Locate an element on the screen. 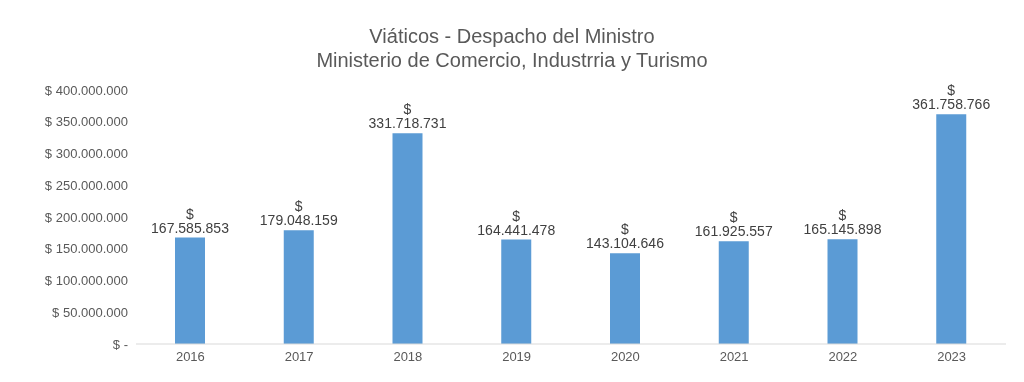 The image size is (1024, 382). data-label: $ 161.925.557 is located at coordinates (733, 224).